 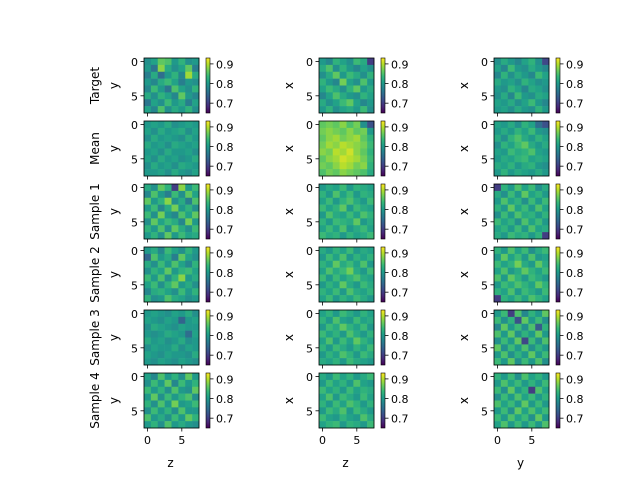 I want to click on colorbar, so click(x=208, y=337).